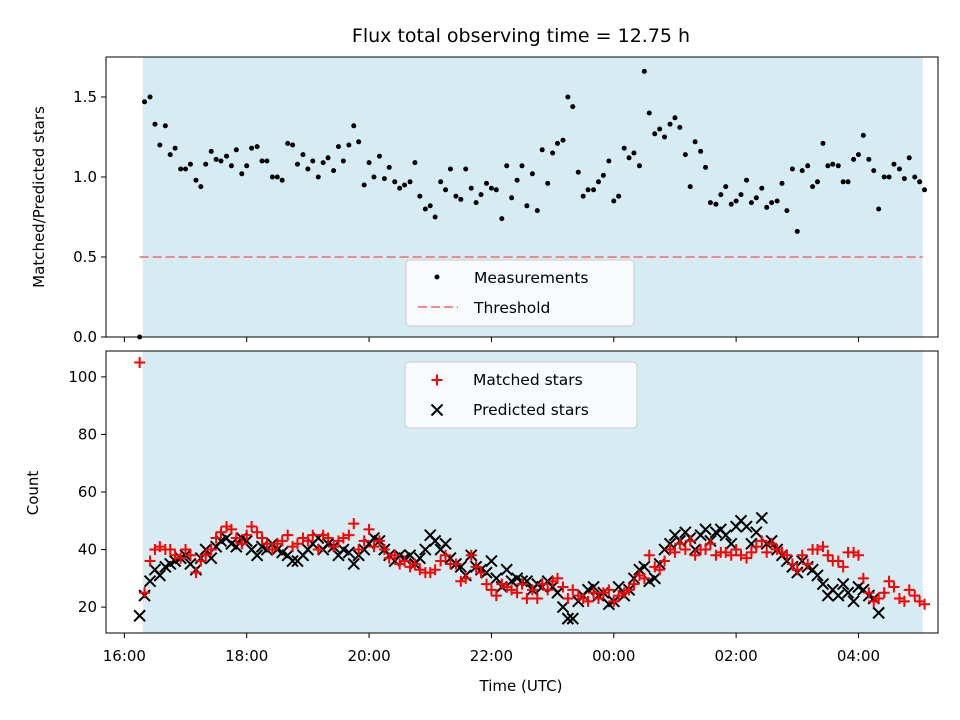 The height and width of the screenshot is (720, 960). Describe the element at coordinates (33, 493) in the screenshot. I see `bottom-y-axis-label: Count` at that location.